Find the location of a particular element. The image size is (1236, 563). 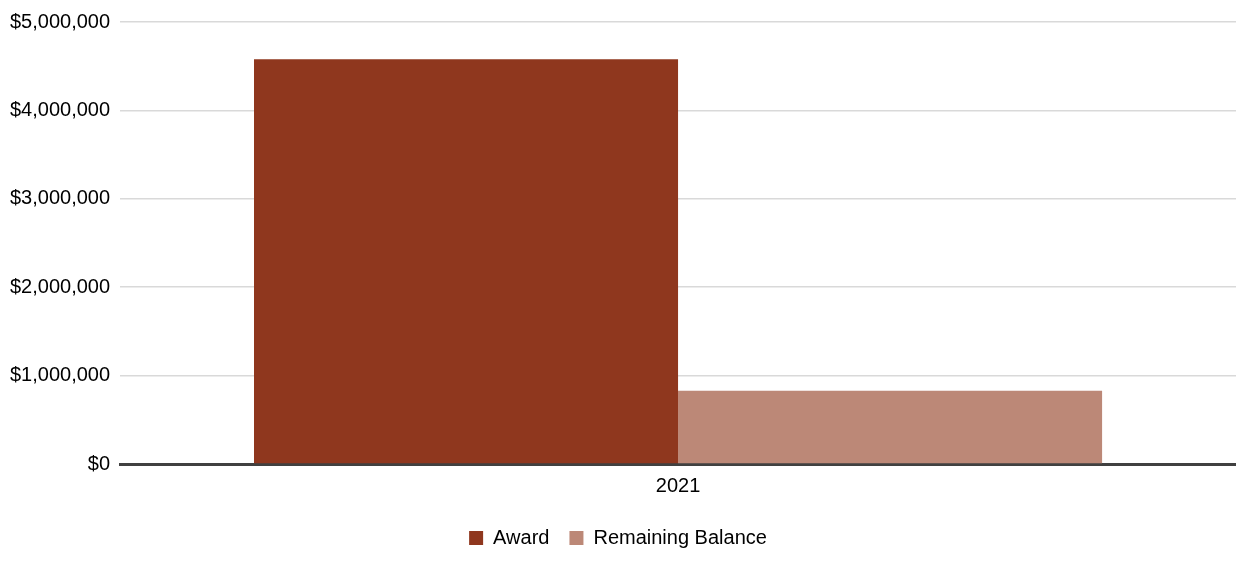

legend-label: Award is located at coordinates (521, 536).